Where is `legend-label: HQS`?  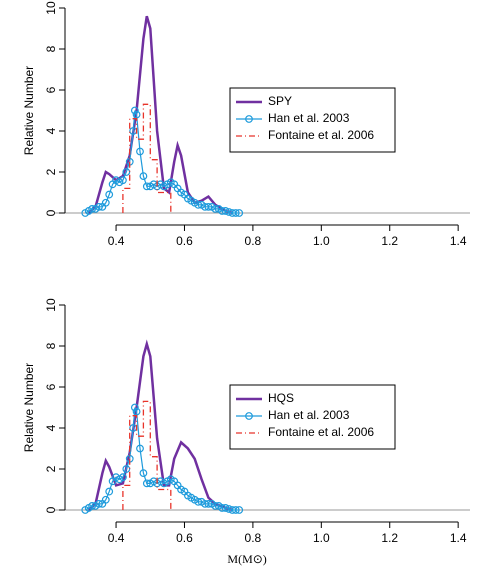
legend-label: HQS is located at coordinates (281, 398).